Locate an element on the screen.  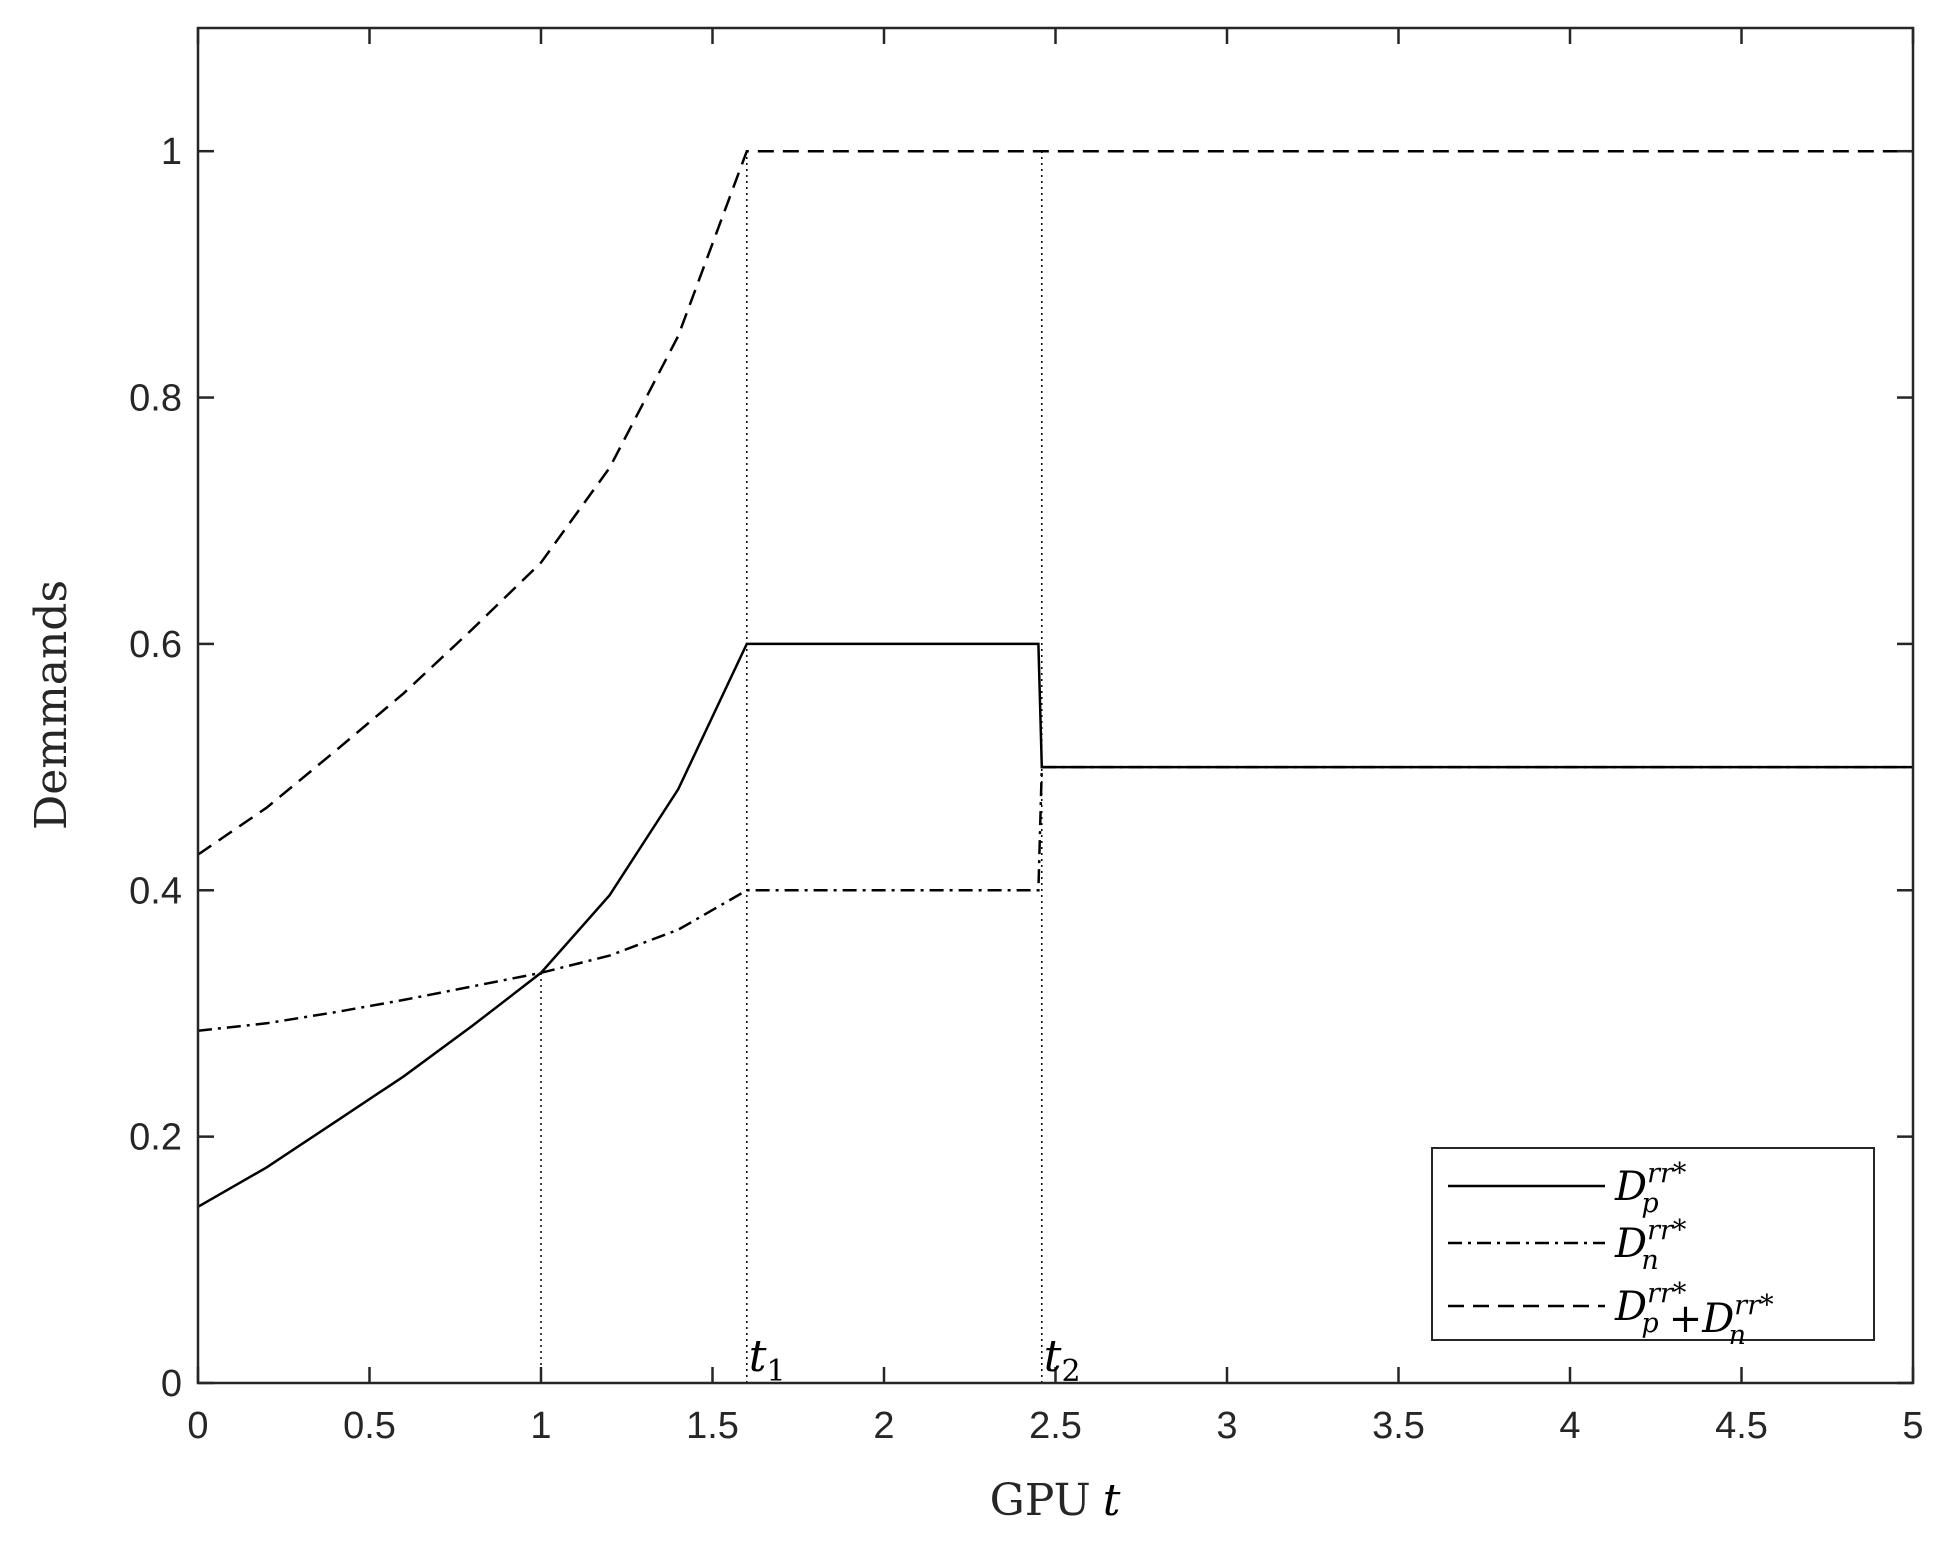
x-tick-label: 0.5 is located at coordinates (369, 1426).